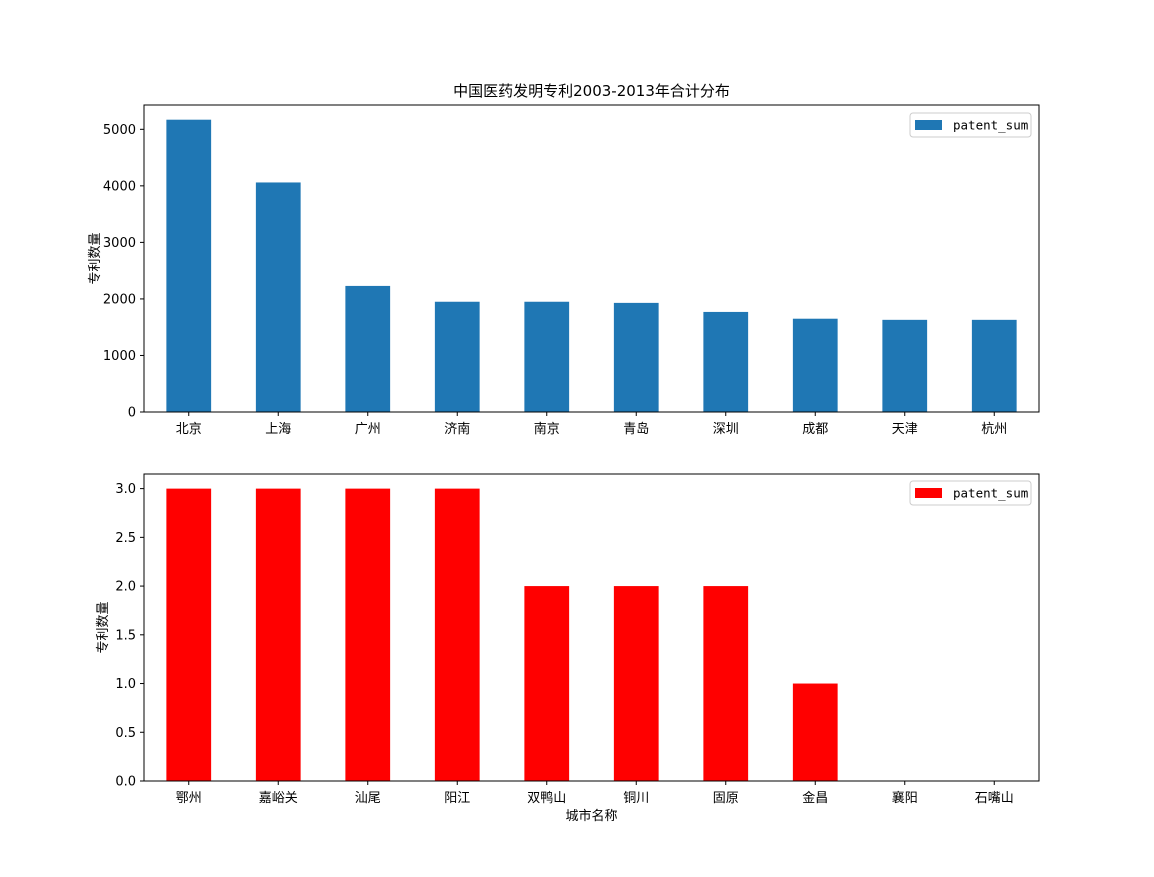 The width and height of the screenshot is (1154, 877). What do you see at coordinates (591, 91) in the screenshot?
I see `chart-title: 中国医药发明专利2003-2013年合计分布` at bounding box center [591, 91].